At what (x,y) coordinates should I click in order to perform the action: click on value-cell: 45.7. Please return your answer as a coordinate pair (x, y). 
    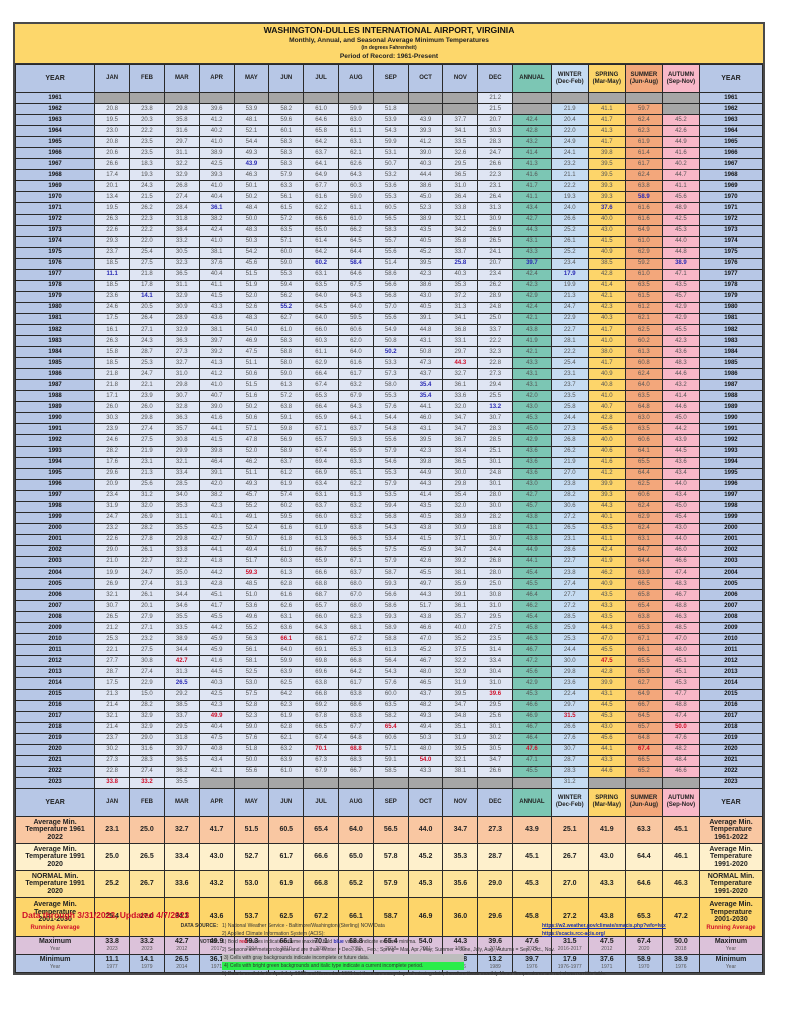
    Looking at the image, I should click on (251, 495).